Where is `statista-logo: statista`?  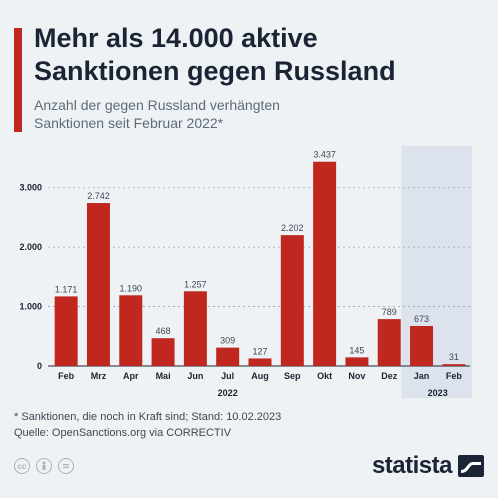 statista-logo: statista is located at coordinates (428, 466).